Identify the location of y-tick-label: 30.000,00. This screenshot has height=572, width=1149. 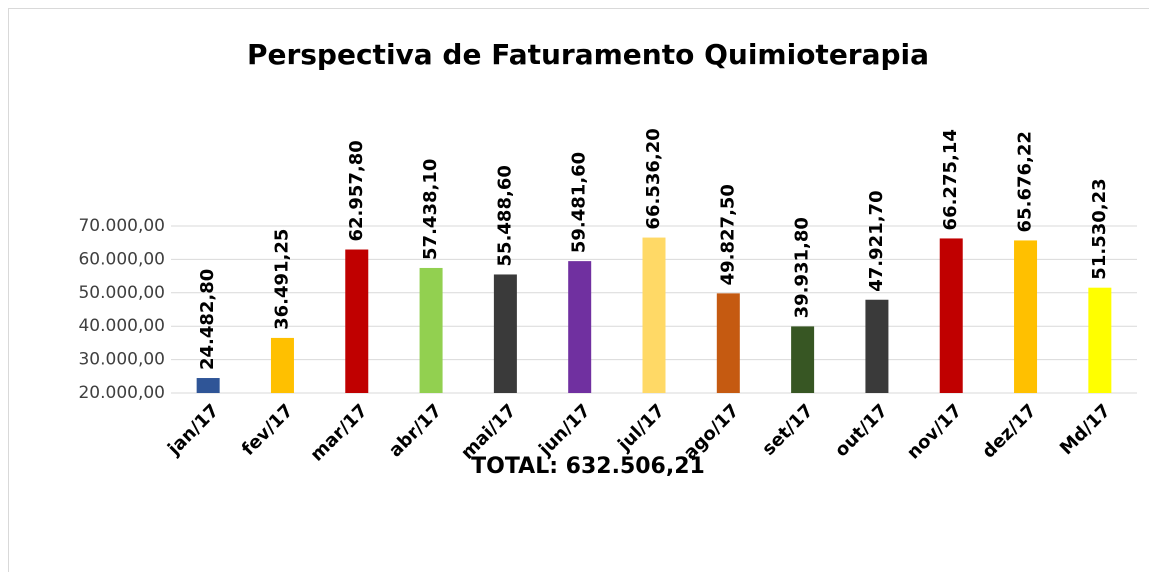
(121, 360).